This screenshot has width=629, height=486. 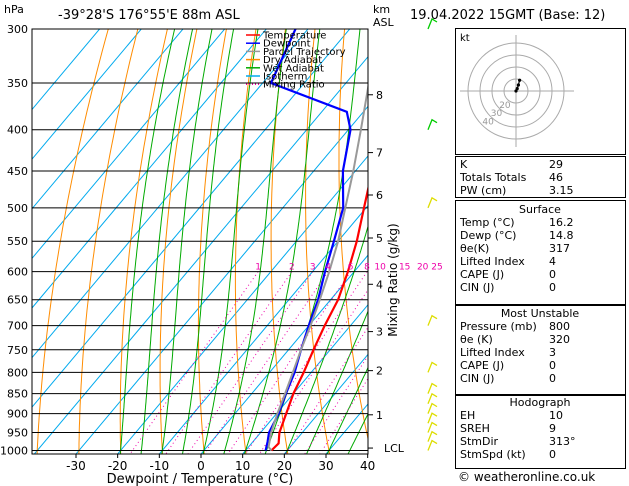 I want to click on pressure-tick-label: 650, so click(x=17, y=300).